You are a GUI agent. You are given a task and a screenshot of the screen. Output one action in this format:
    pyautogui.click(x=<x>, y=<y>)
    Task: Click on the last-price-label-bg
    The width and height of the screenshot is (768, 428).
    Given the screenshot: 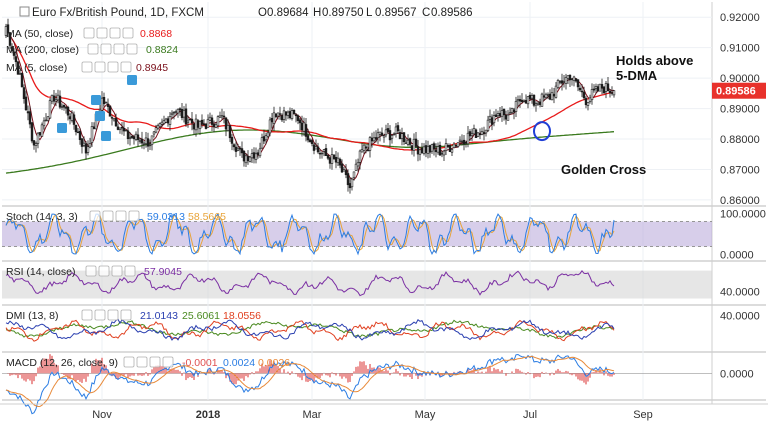 What is the action you would take?
    pyautogui.click(x=739, y=90)
    